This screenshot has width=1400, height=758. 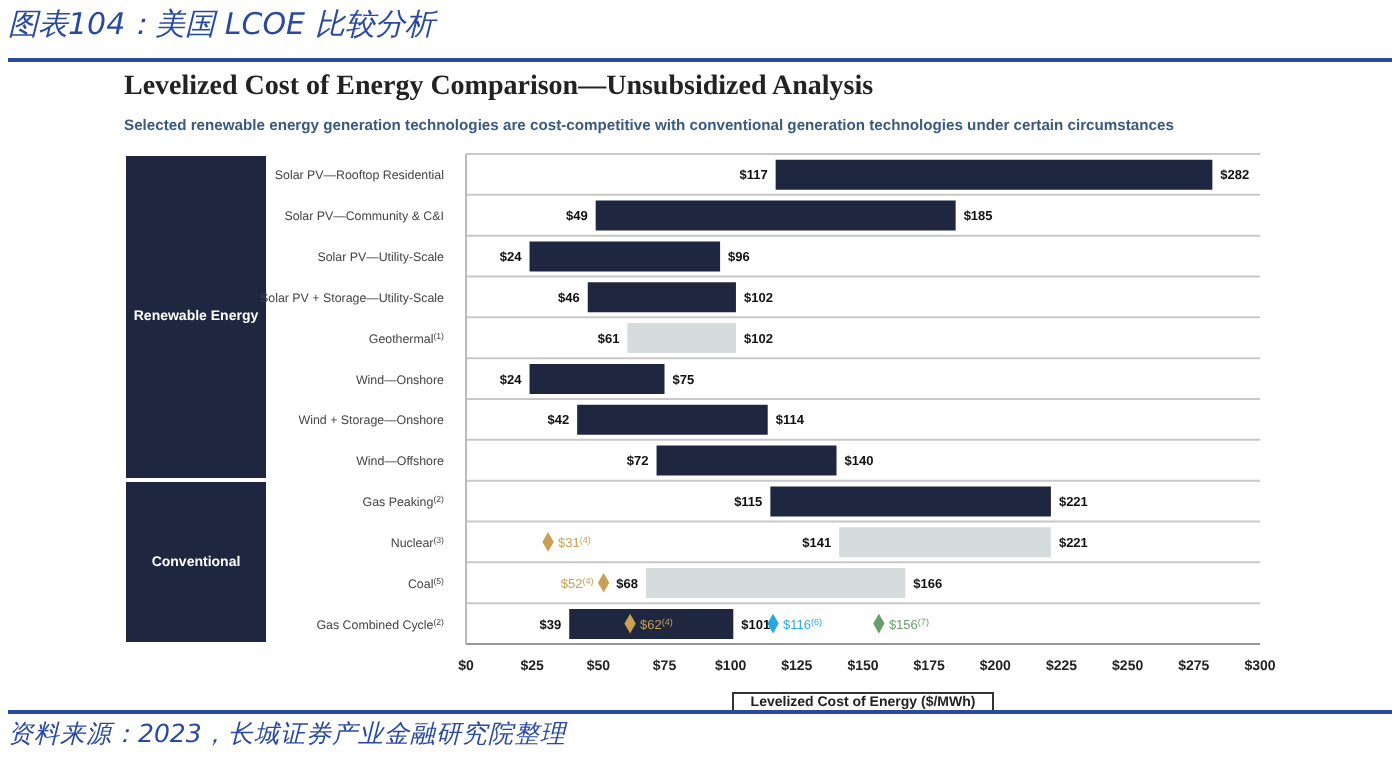 I want to click on text: 资料来源：2023，长城证券产业金融研究院整理, so click(x=287, y=735).